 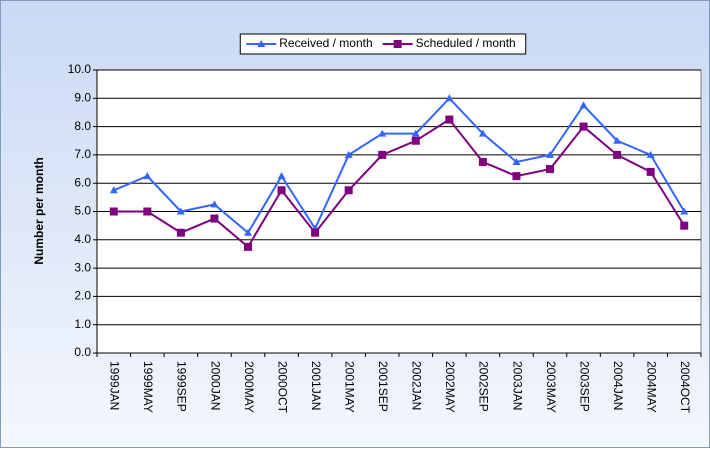 What do you see at coordinates (584, 386) in the screenshot?
I see `x-tick-label: 2003SEP` at bounding box center [584, 386].